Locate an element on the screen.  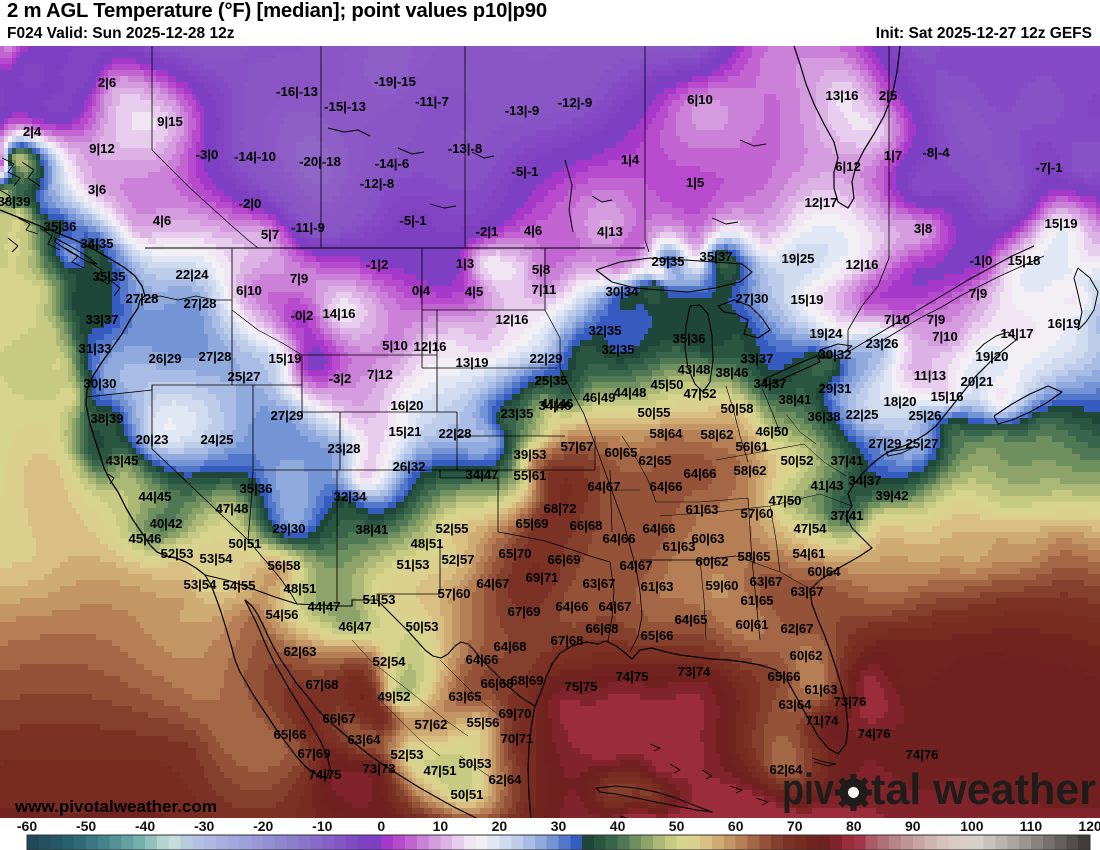
svg-text: 26|32 is located at coordinates (408, 466).